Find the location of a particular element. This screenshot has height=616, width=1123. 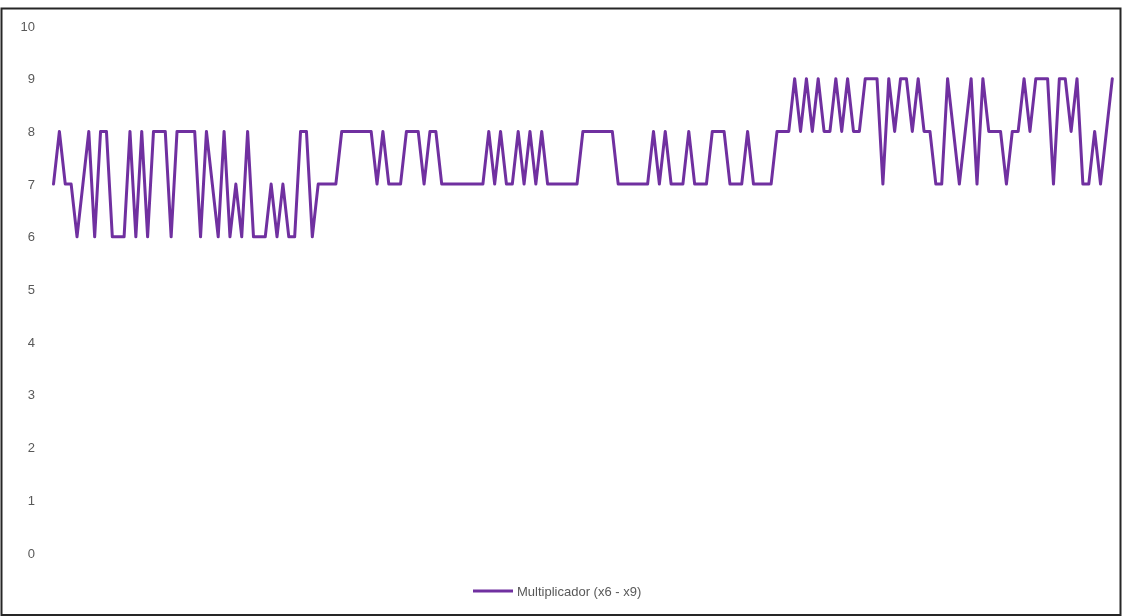

y-tick-label: 6 is located at coordinates (31, 237).